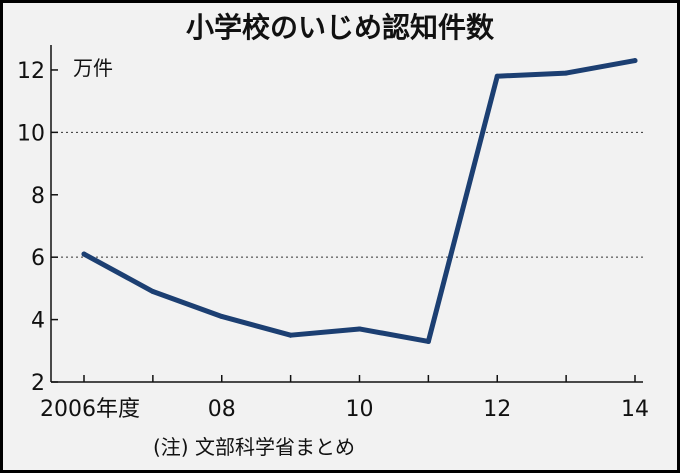  What do you see at coordinates (254, 447) in the screenshot?
I see `source-note: (注) 文部科学省まとめ` at bounding box center [254, 447].